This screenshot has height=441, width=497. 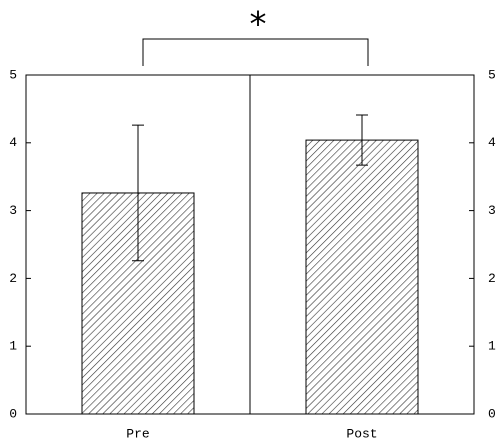 What do you see at coordinates (492, 142) in the screenshot?
I see `y2-tick-label: 4` at bounding box center [492, 142].